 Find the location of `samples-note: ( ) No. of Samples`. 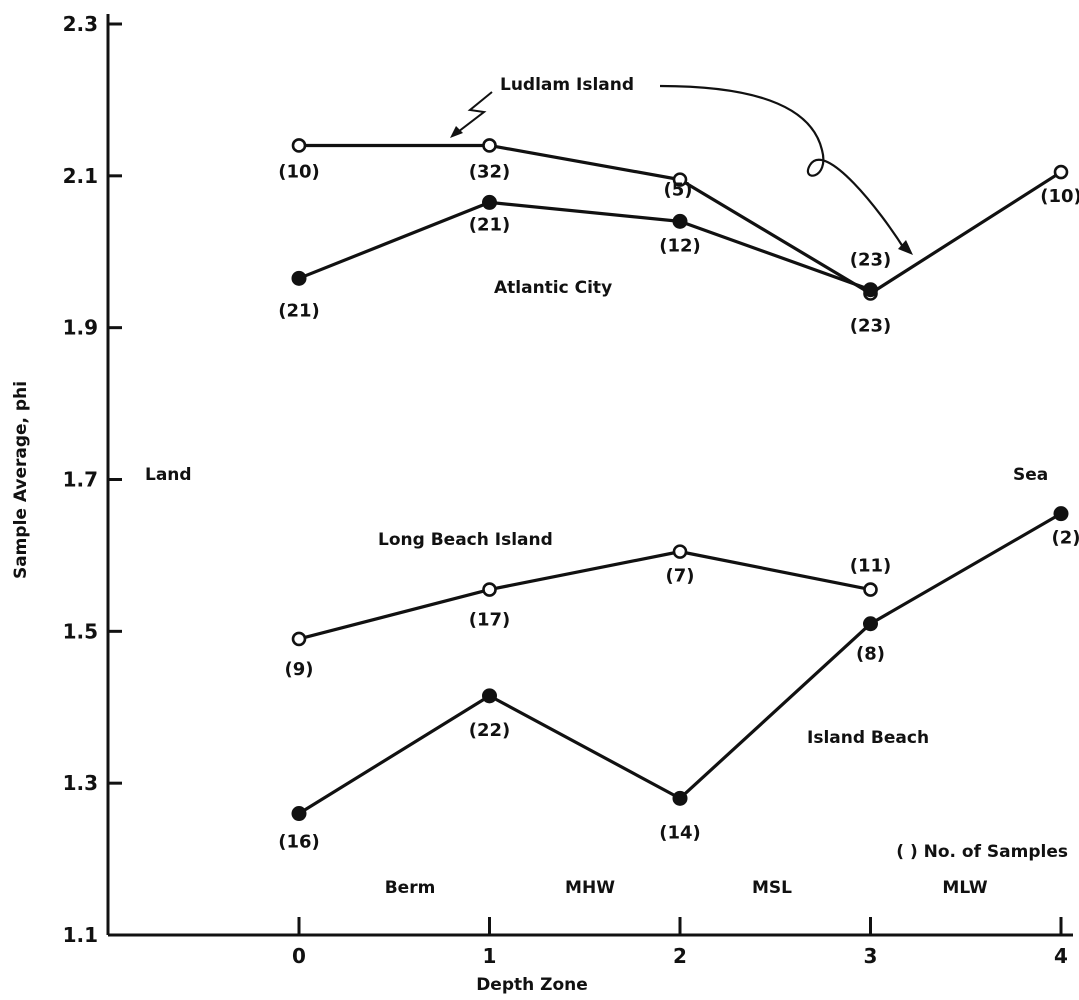

samples-note: ( ) No. of Samples is located at coordinates (982, 852).